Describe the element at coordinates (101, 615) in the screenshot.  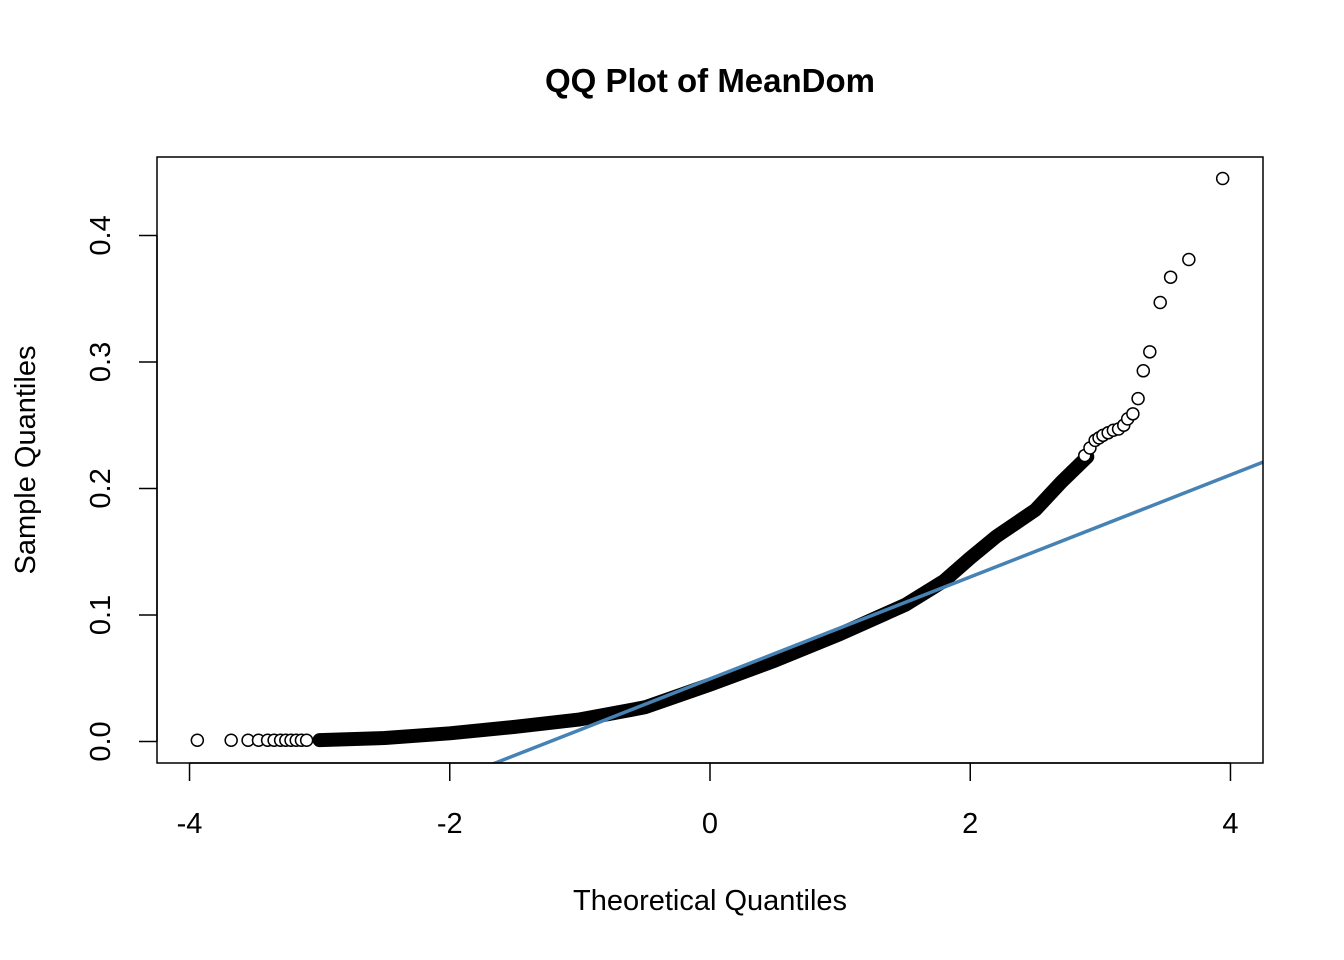
I see `y-tick-label: 0.1` at that location.